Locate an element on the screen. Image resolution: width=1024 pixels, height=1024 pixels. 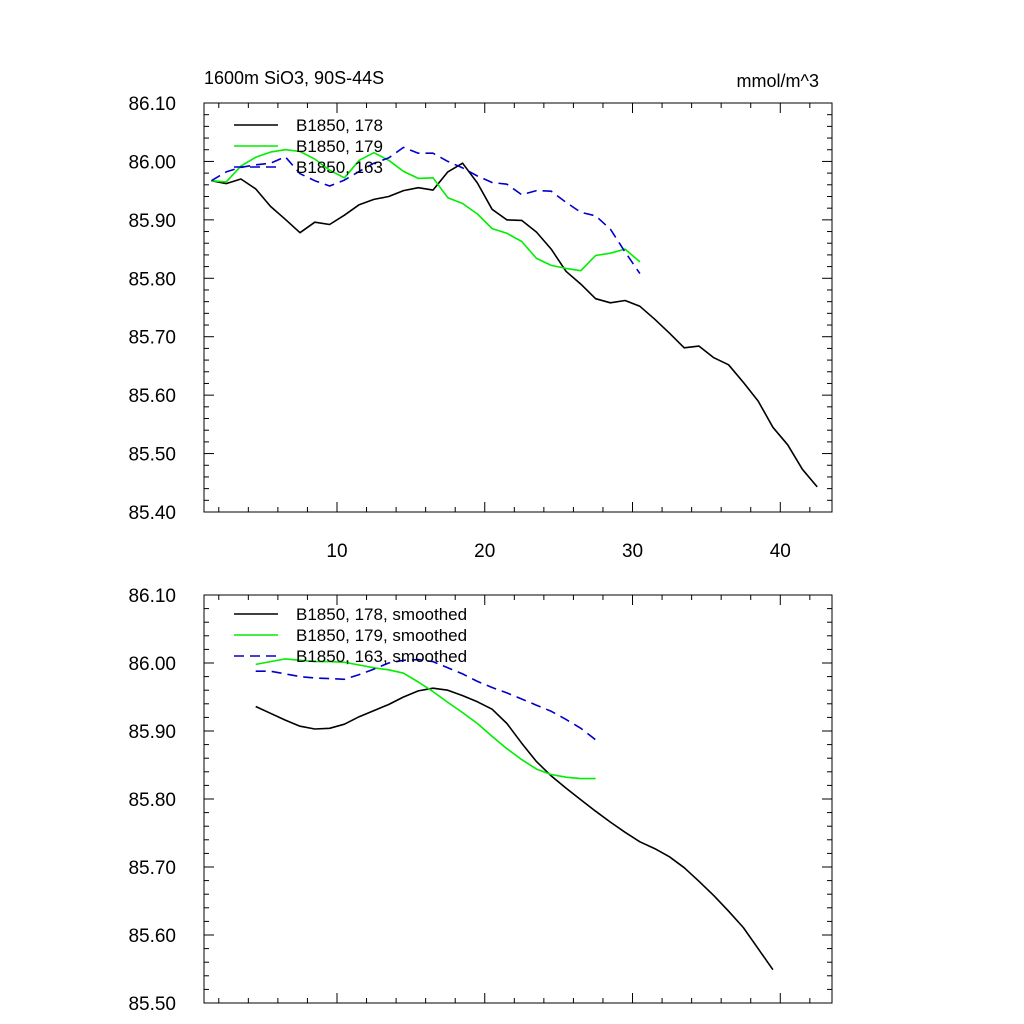
x-tick-label: 40 is located at coordinates (780, 551).